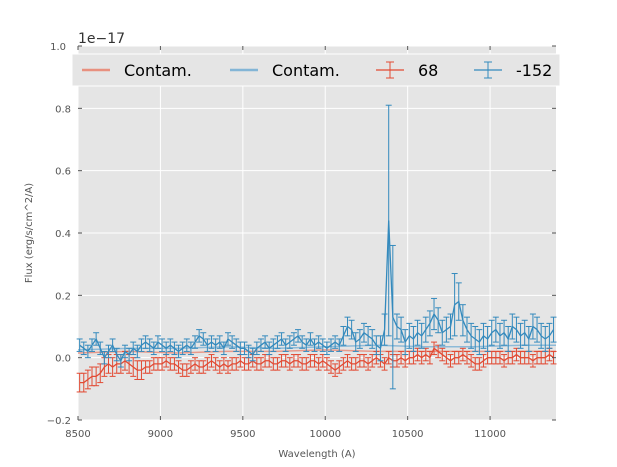 The height and width of the screenshot is (467, 617). I want to click on x-tick-label: 8500, so click(77, 434).